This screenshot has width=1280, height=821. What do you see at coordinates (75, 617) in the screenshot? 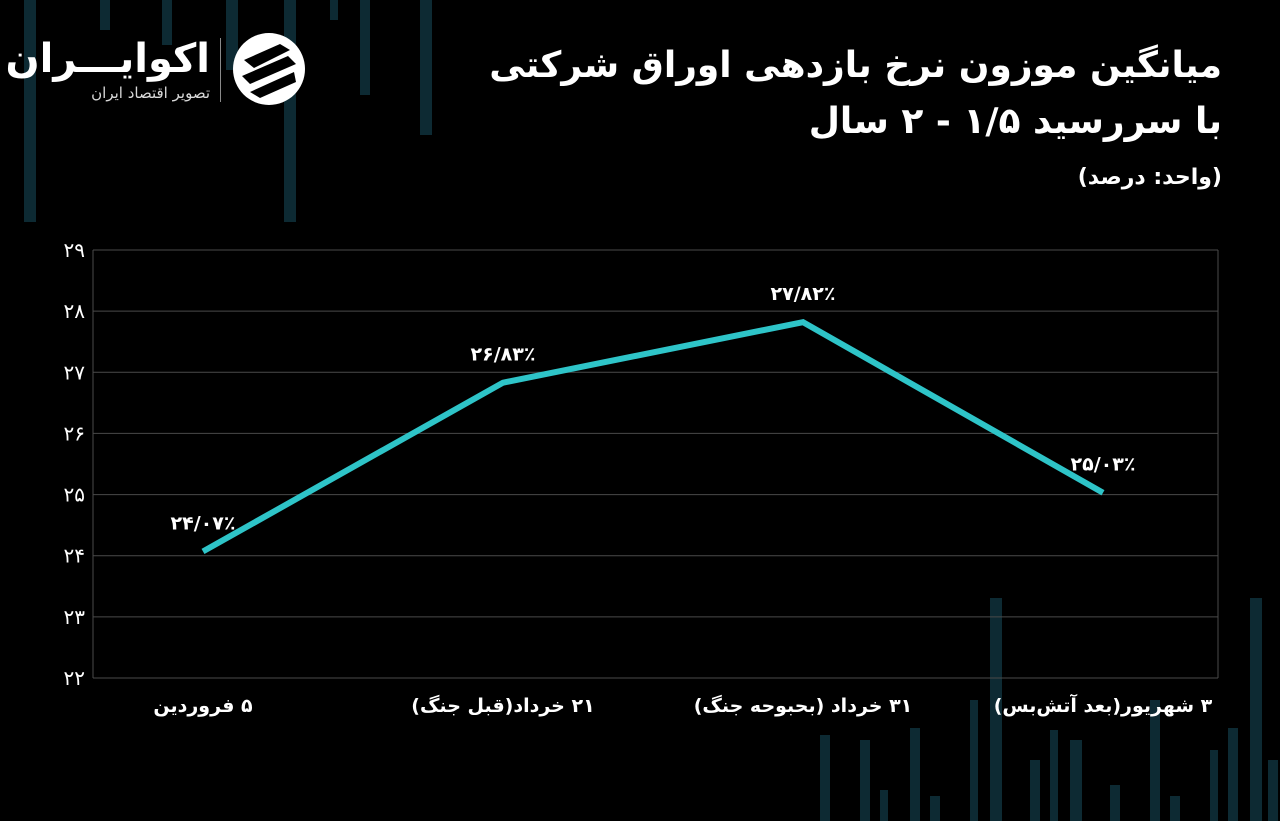
I see `y-tick-label: ۲۳` at bounding box center [75, 617].